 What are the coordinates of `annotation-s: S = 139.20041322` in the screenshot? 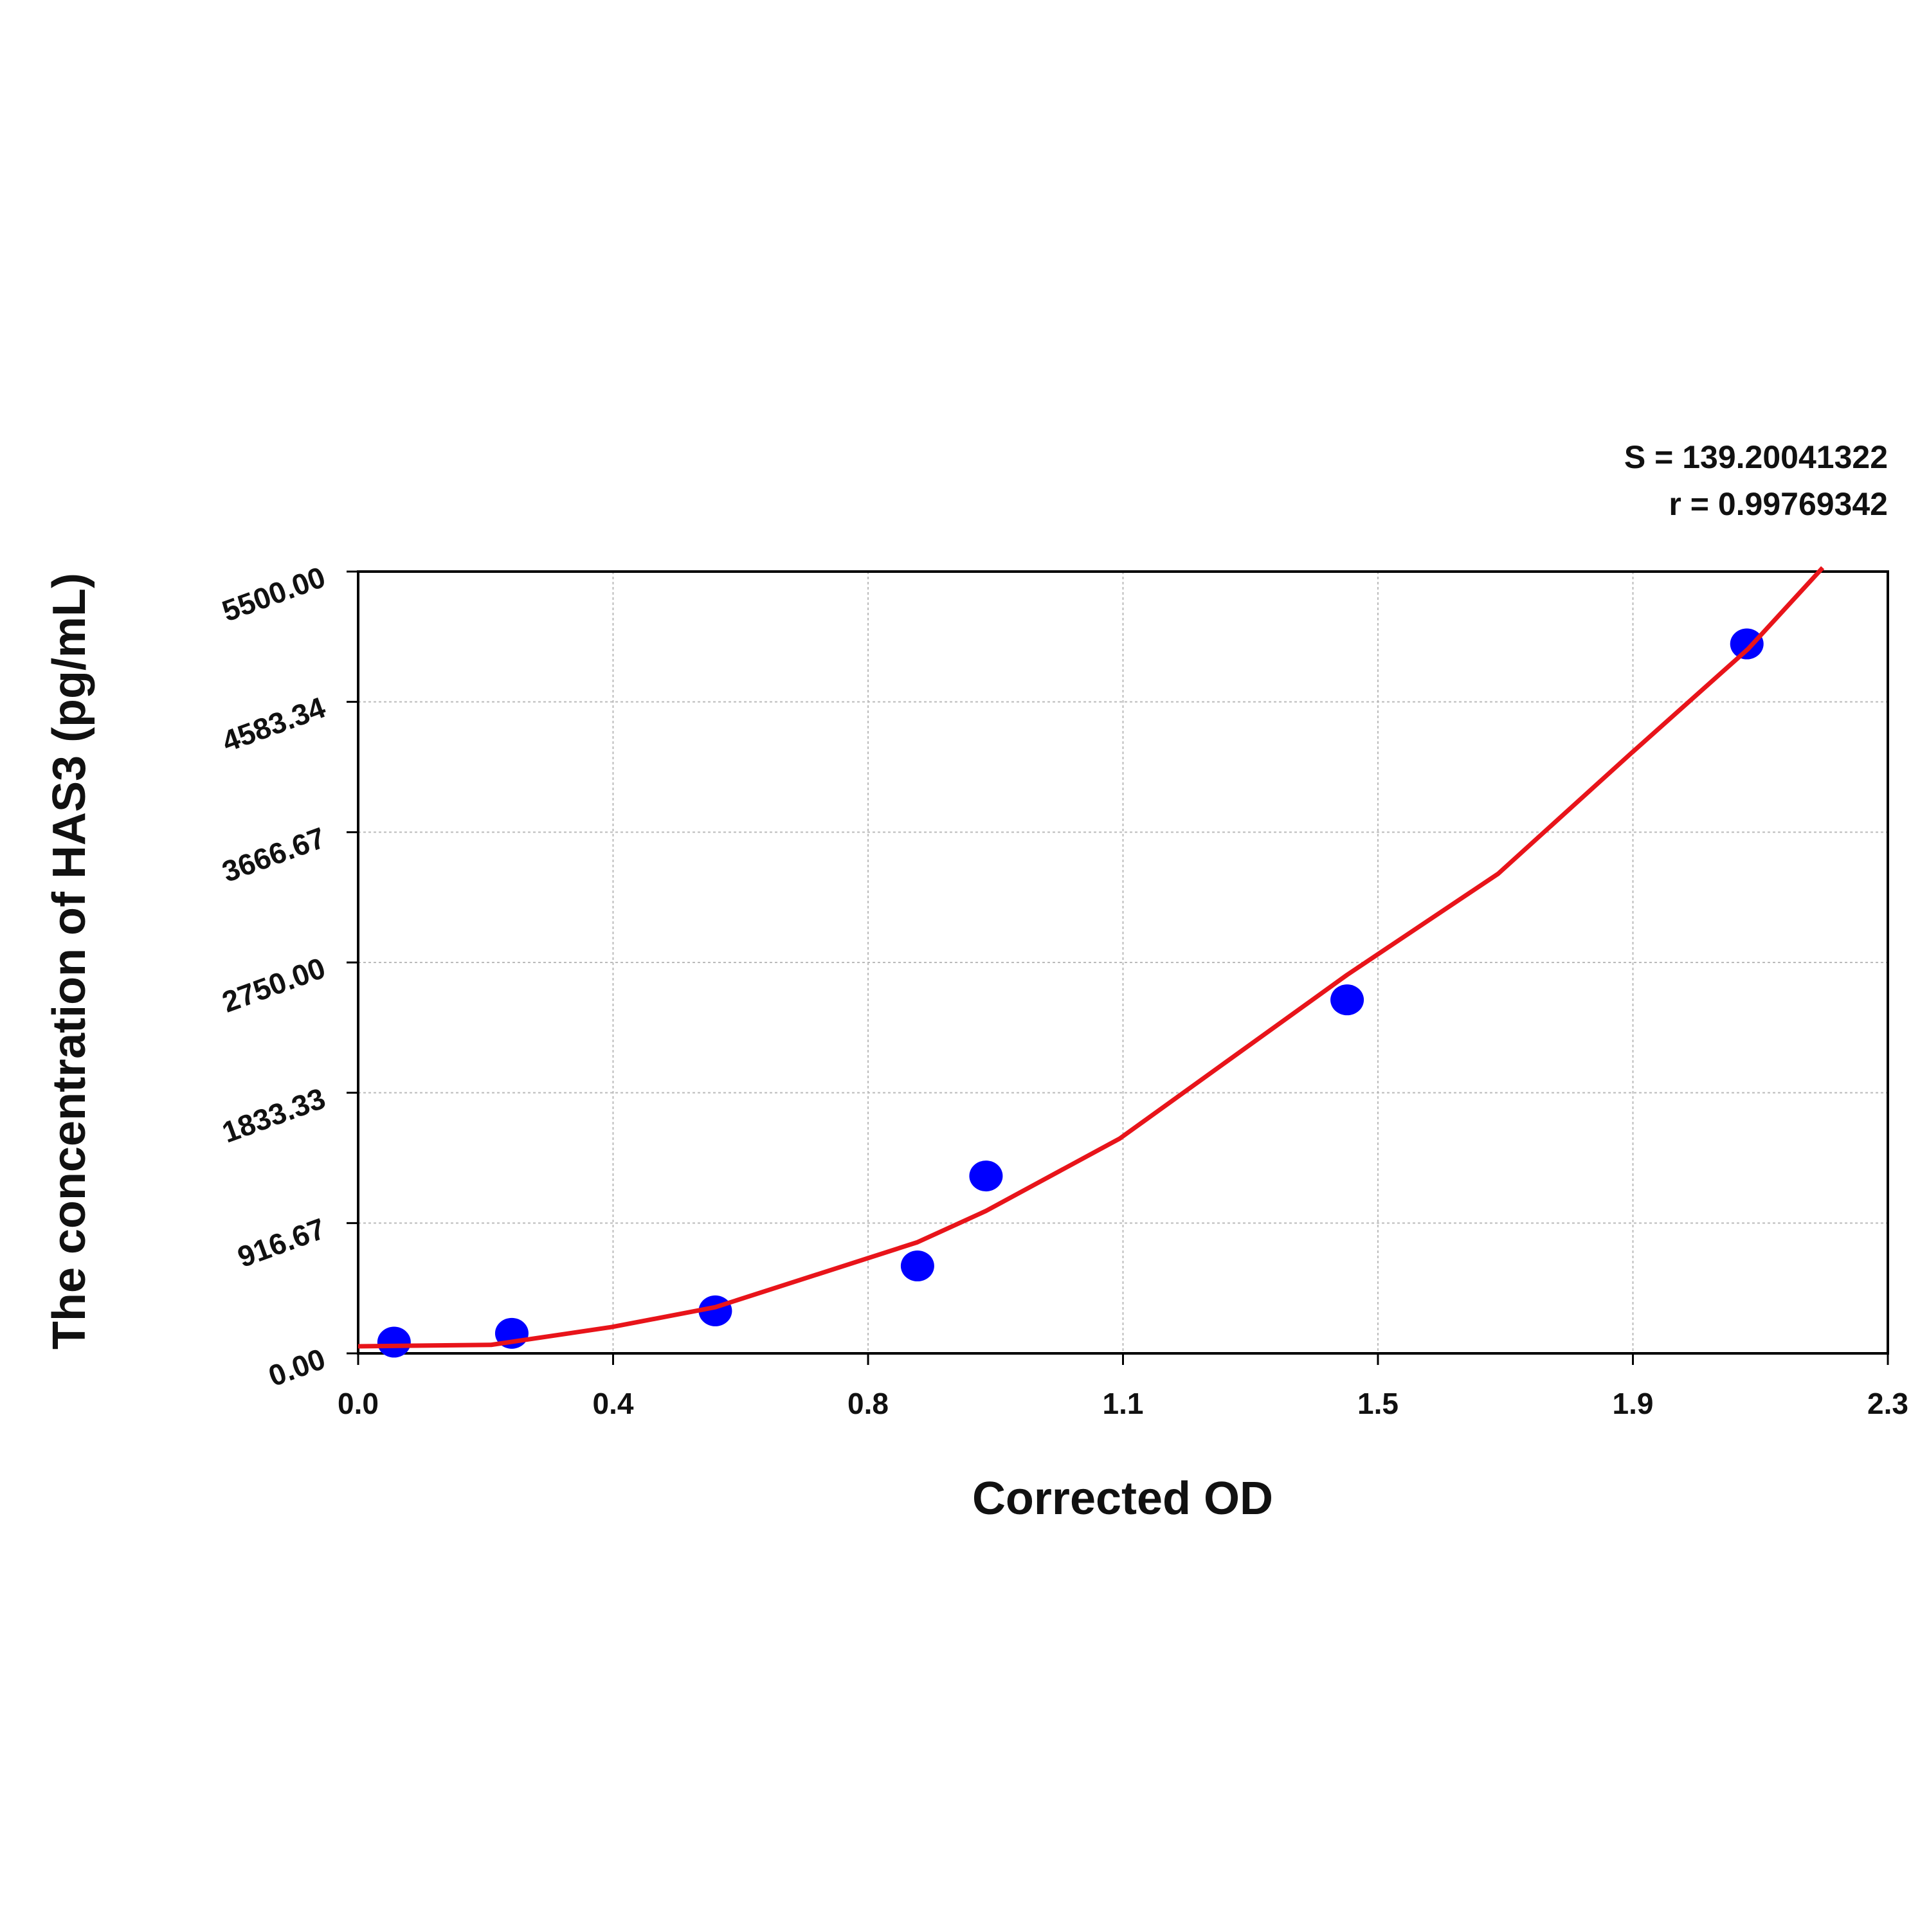 It's located at (1756, 457).